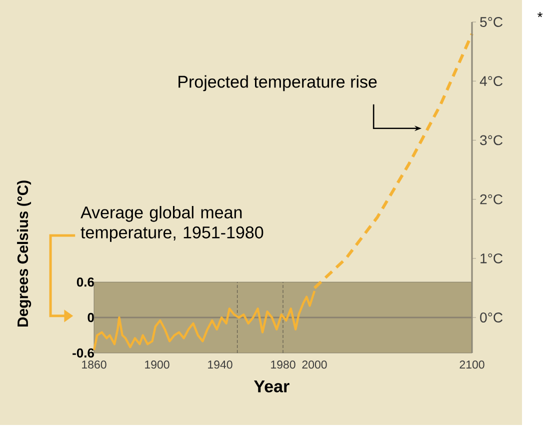  I want to click on x-tick-label: 1940, so click(220, 364).